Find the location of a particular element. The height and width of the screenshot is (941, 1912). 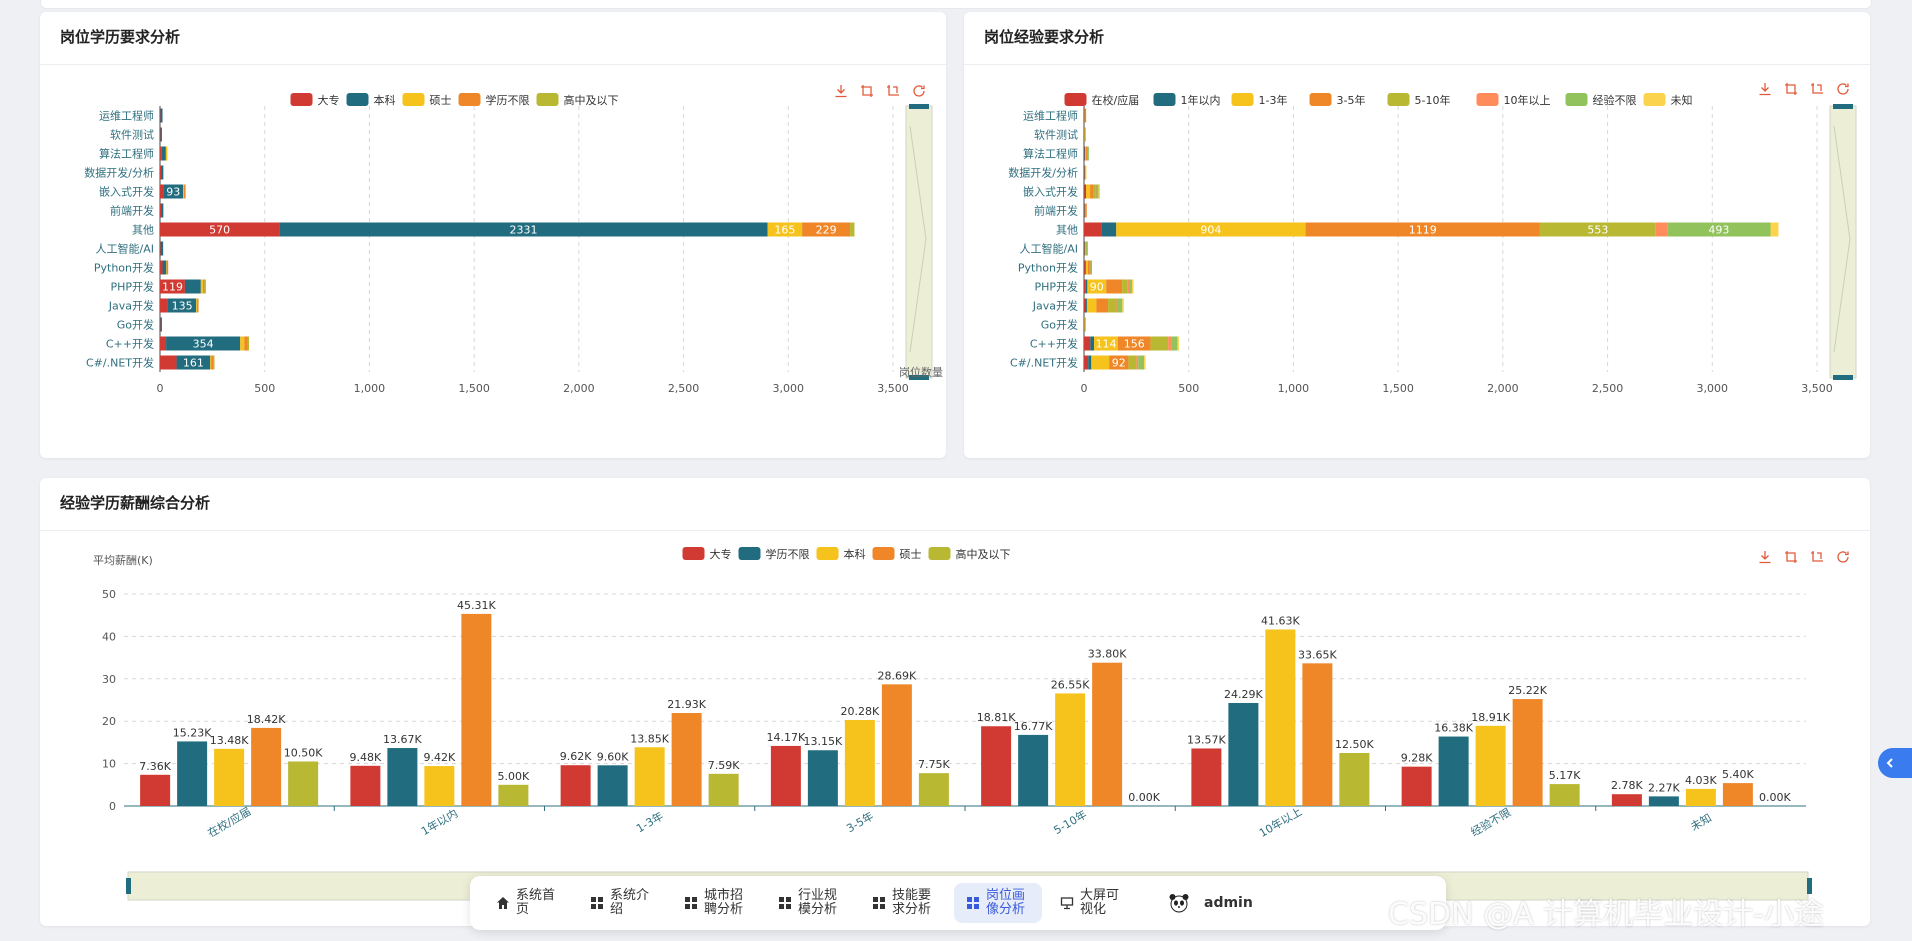

dock-item-industry: 行业规模分析 is located at coordinates (810, 903).